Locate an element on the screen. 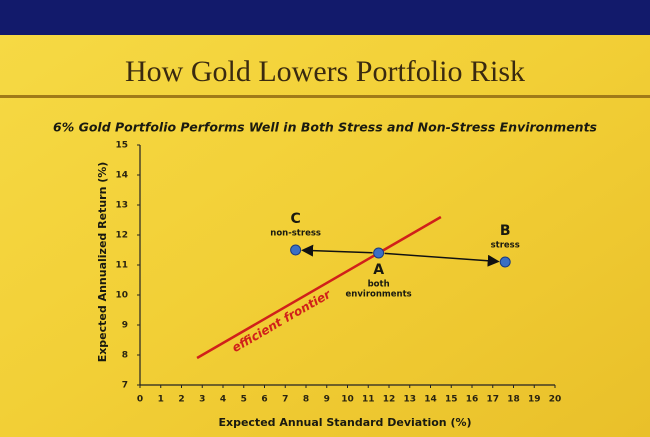 The image size is (650, 437). x-tick-label: 18 is located at coordinates (513, 400).